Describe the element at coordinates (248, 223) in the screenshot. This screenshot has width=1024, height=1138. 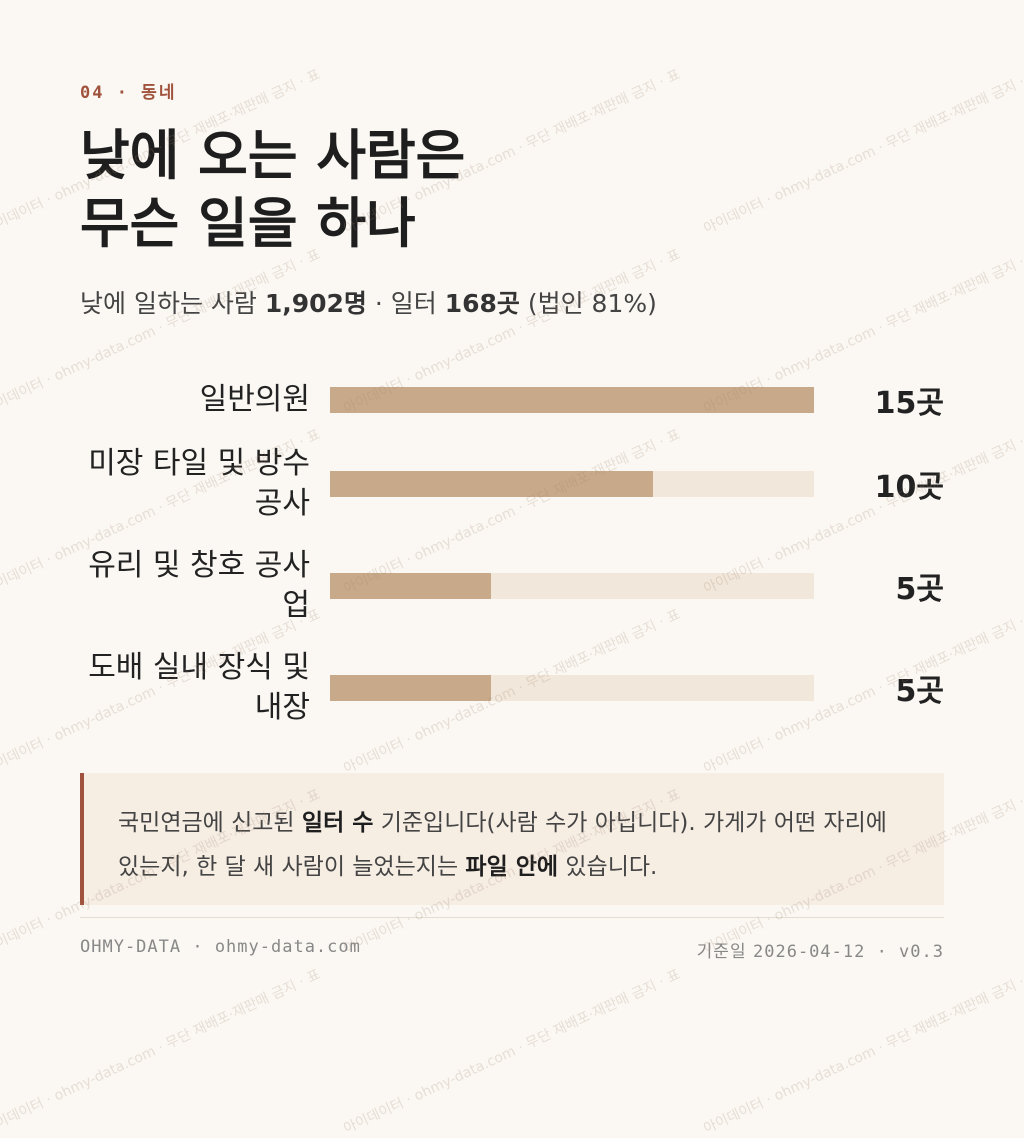
I see `title-line: 무슨 일을 하나` at that location.